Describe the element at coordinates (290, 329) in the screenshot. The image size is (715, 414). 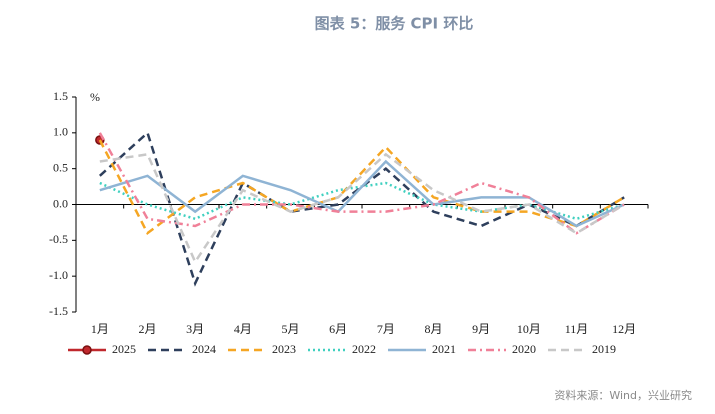
I see `x-tick-label: 5月` at that location.